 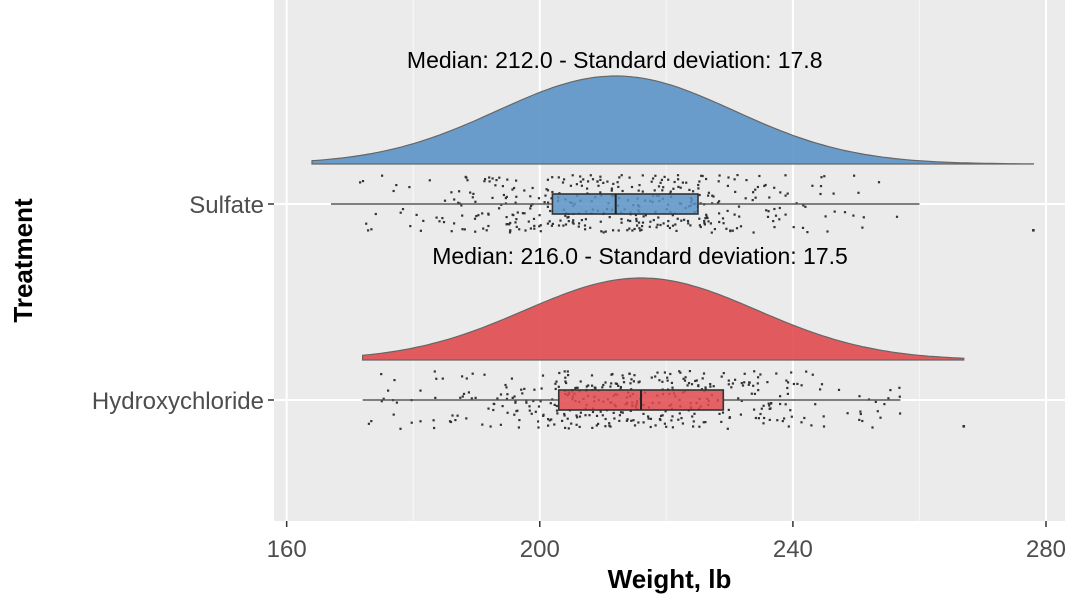 What do you see at coordinates (178, 401) in the screenshot?
I see `y-tick-label: Hydroxychloride` at bounding box center [178, 401].